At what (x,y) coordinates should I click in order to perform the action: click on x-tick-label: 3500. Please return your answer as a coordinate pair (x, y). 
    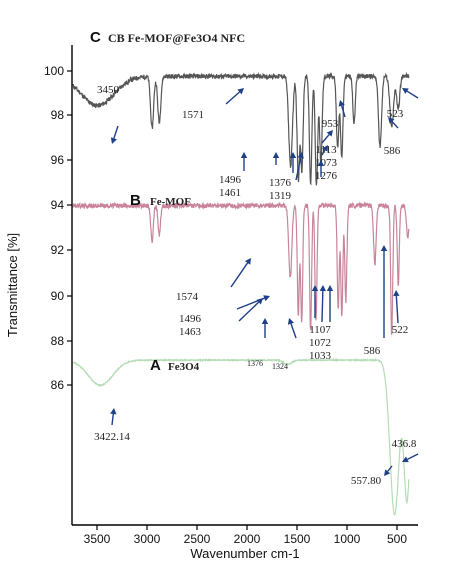
    Looking at the image, I should click on (97, 539).